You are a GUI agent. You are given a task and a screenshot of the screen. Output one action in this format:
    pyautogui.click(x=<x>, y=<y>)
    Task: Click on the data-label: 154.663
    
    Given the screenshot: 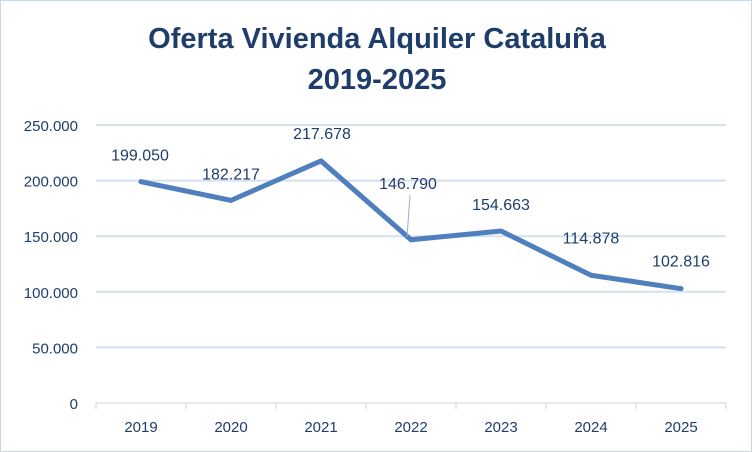 What is the action you would take?
    pyautogui.click(x=501, y=205)
    